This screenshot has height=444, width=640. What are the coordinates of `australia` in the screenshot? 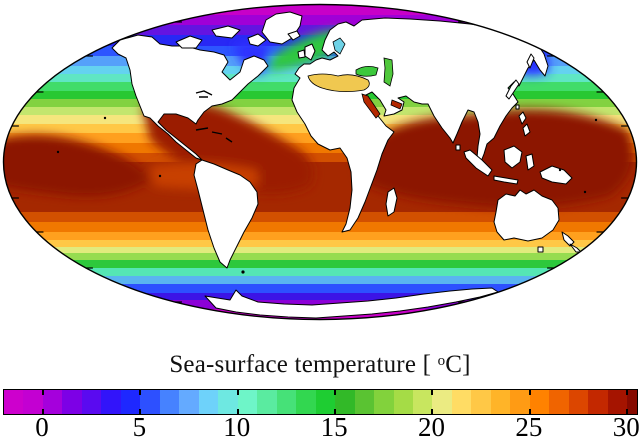 It's located at (526, 215).